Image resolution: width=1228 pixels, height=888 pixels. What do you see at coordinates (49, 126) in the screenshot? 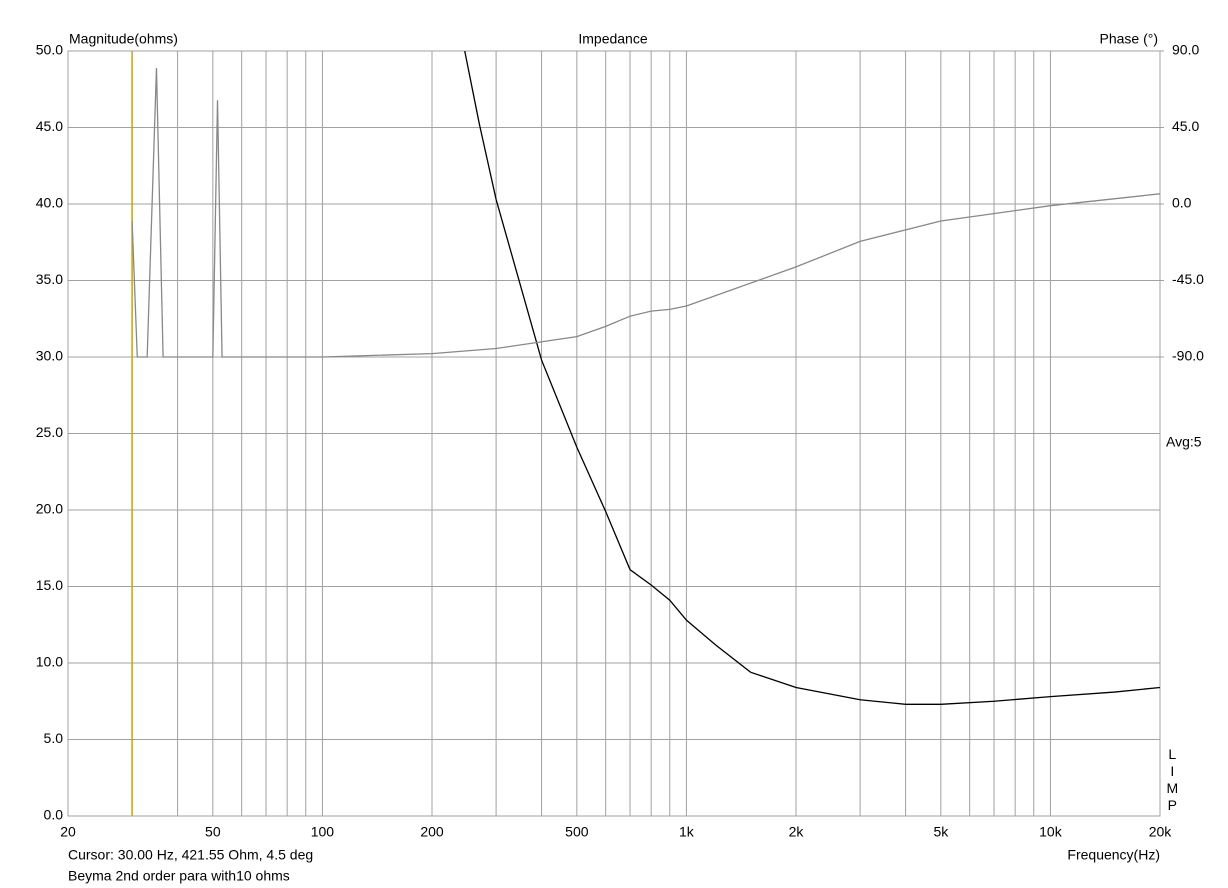
I see `y-tick-label: 45.0` at bounding box center [49, 126].